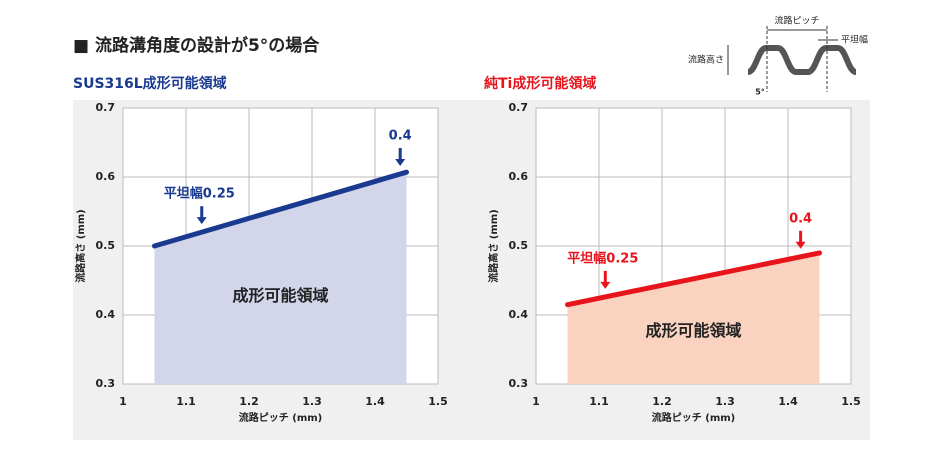 The height and width of the screenshot is (476, 942). What do you see at coordinates (150, 83) in the screenshot?
I see `chart-title: SUS316L成形可能領域` at bounding box center [150, 83].